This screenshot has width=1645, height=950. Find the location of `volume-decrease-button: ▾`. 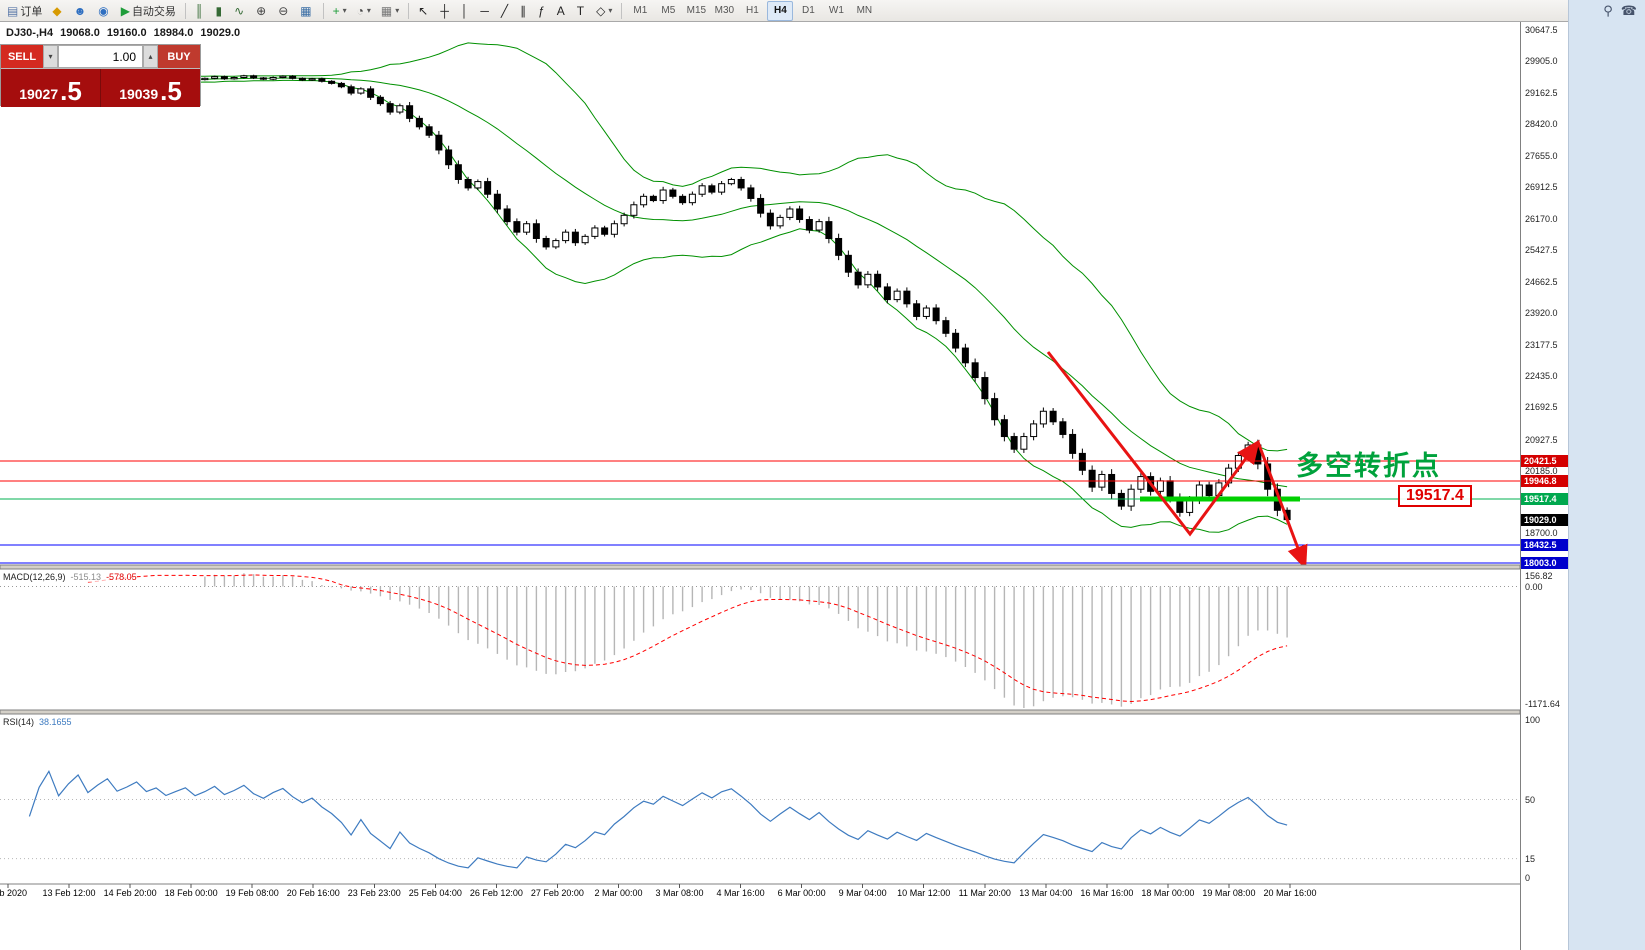

volume-decrease-button: ▾ is located at coordinates (50, 56).